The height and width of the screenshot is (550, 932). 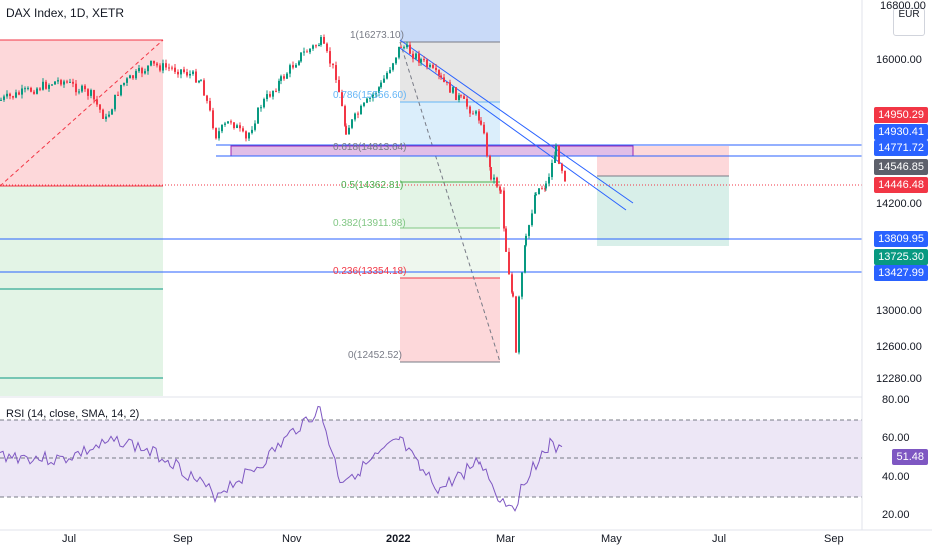 I want to click on price-axis-label: 13000.00, so click(x=899, y=311).